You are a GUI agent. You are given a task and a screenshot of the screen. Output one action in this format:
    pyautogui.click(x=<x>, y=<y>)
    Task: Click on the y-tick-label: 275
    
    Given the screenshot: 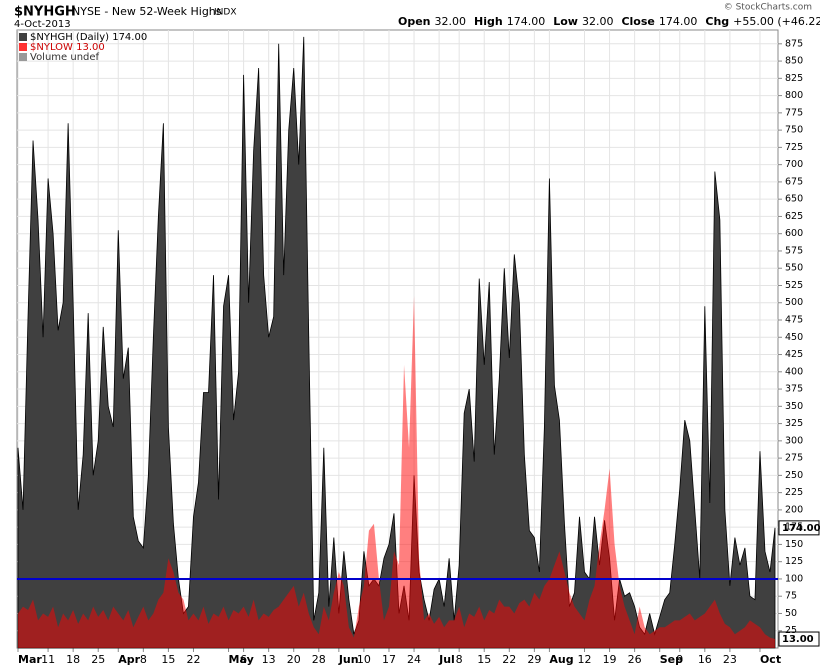 What is the action you would take?
    pyautogui.click(x=794, y=458)
    